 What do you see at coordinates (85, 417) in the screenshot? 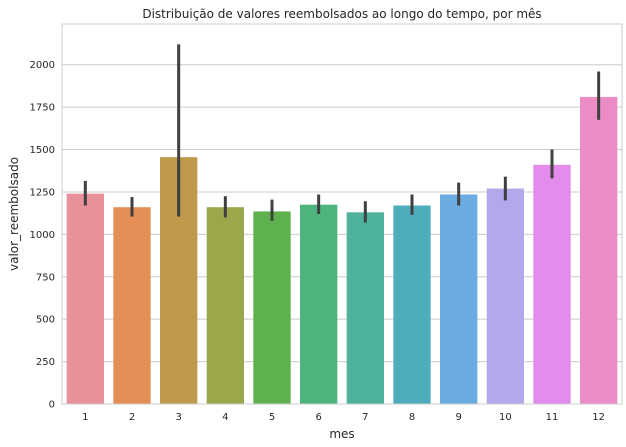
I see `x-tick-label: 1` at bounding box center [85, 417].